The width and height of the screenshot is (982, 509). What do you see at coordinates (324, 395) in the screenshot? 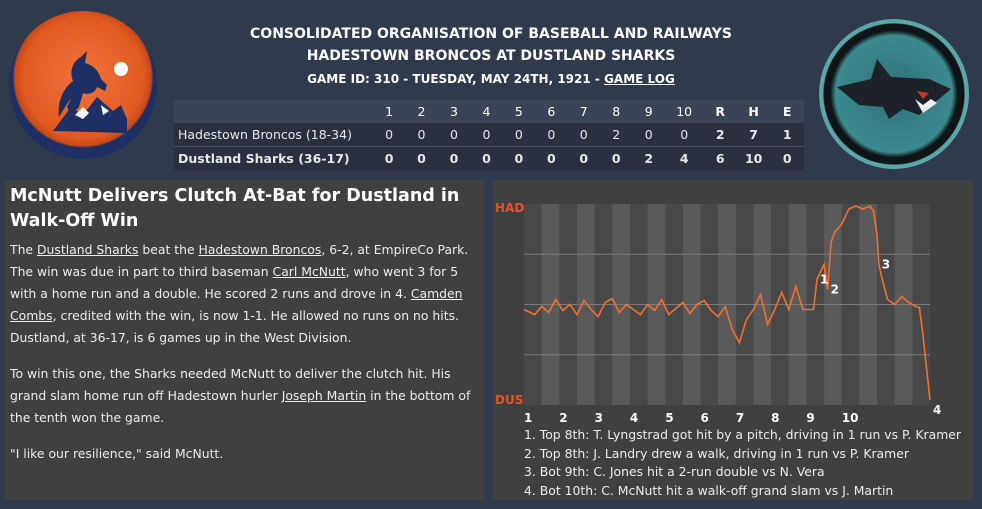
I see `joseph-martin-link: Joseph Martin` at bounding box center [324, 395].